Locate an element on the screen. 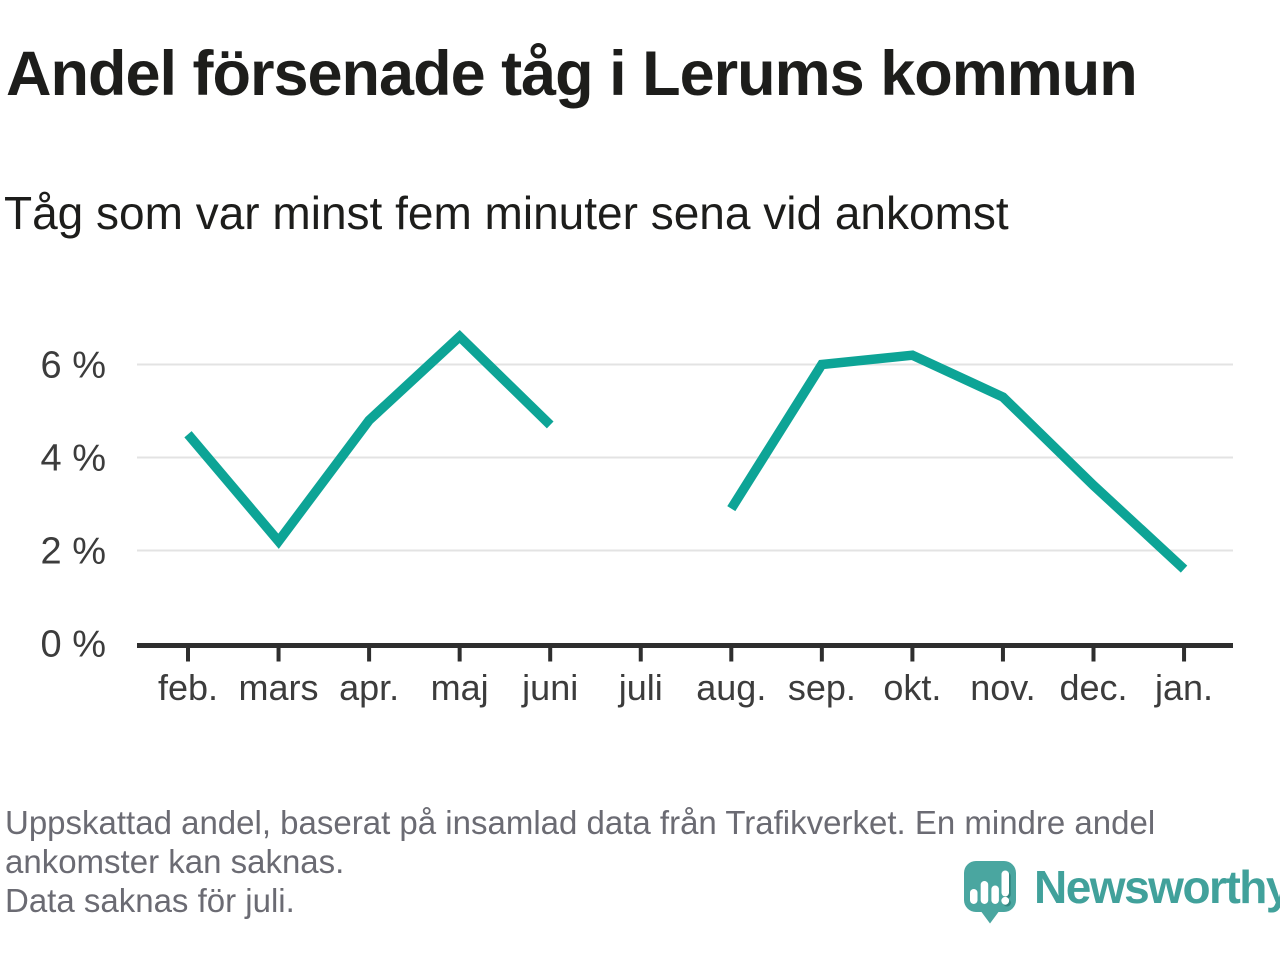  footnote-line: Data saknas för juli. is located at coordinates (150, 900).